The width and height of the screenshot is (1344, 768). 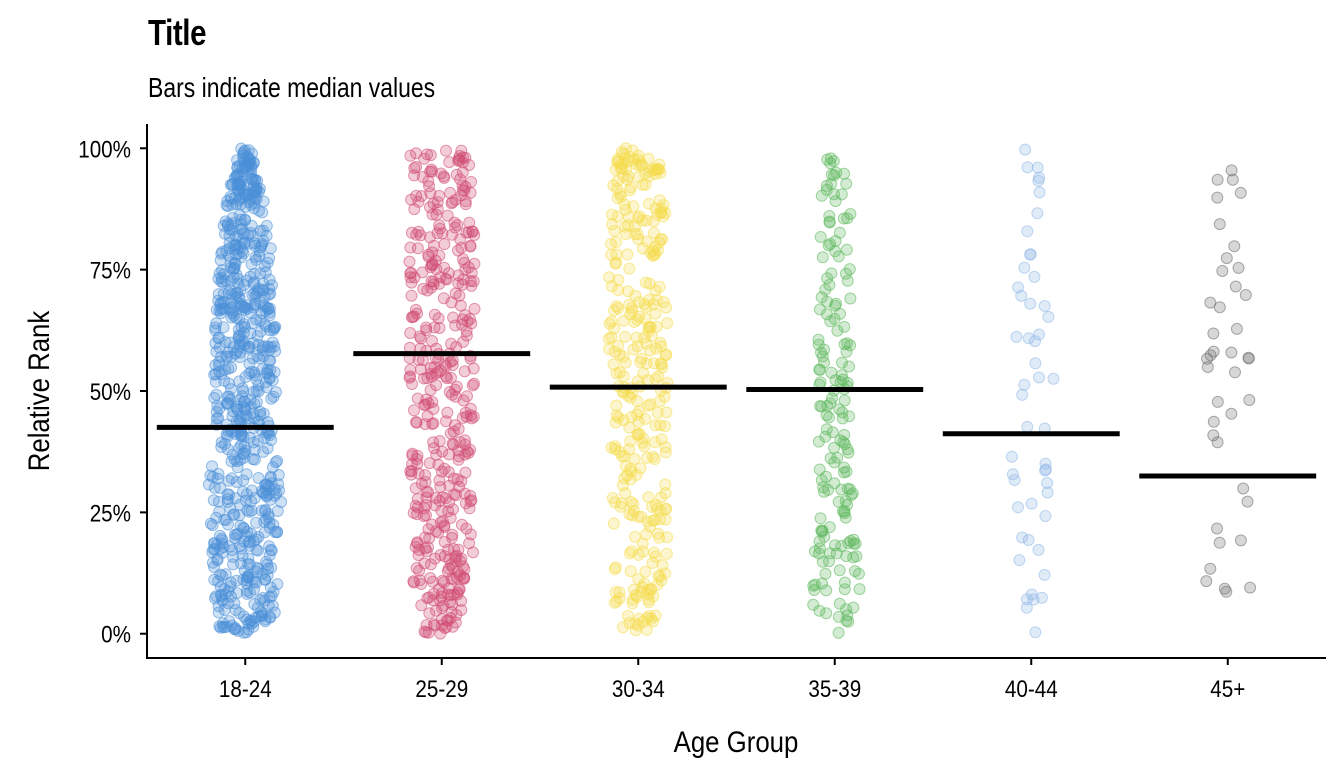 I want to click on y-tick-label: 75%, so click(x=110, y=270).